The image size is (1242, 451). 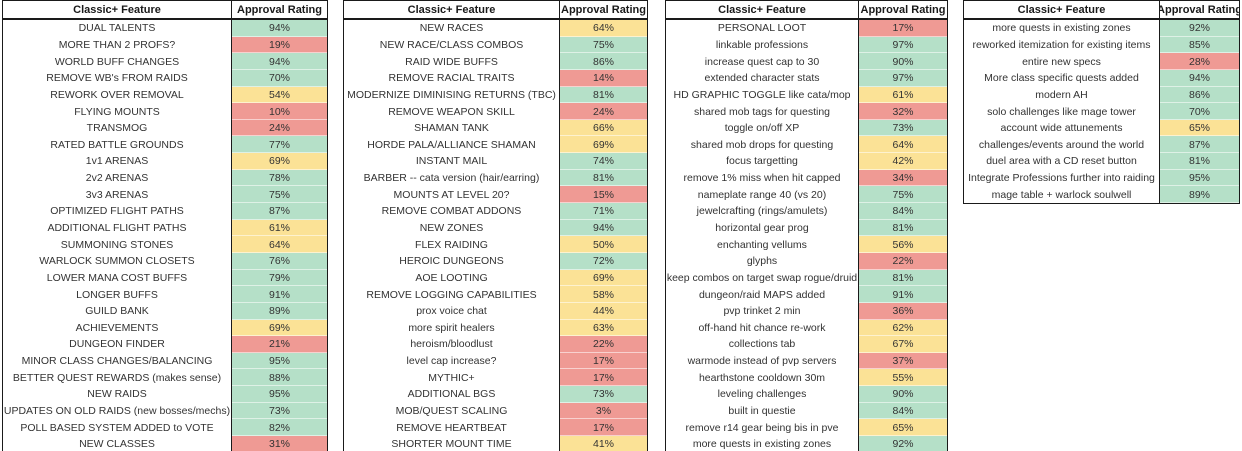 What do you see at coordinates (117, 28) in the screenshot?
I see `feature-cell: DUAL TALENTS` at bounding box center [117, 28].